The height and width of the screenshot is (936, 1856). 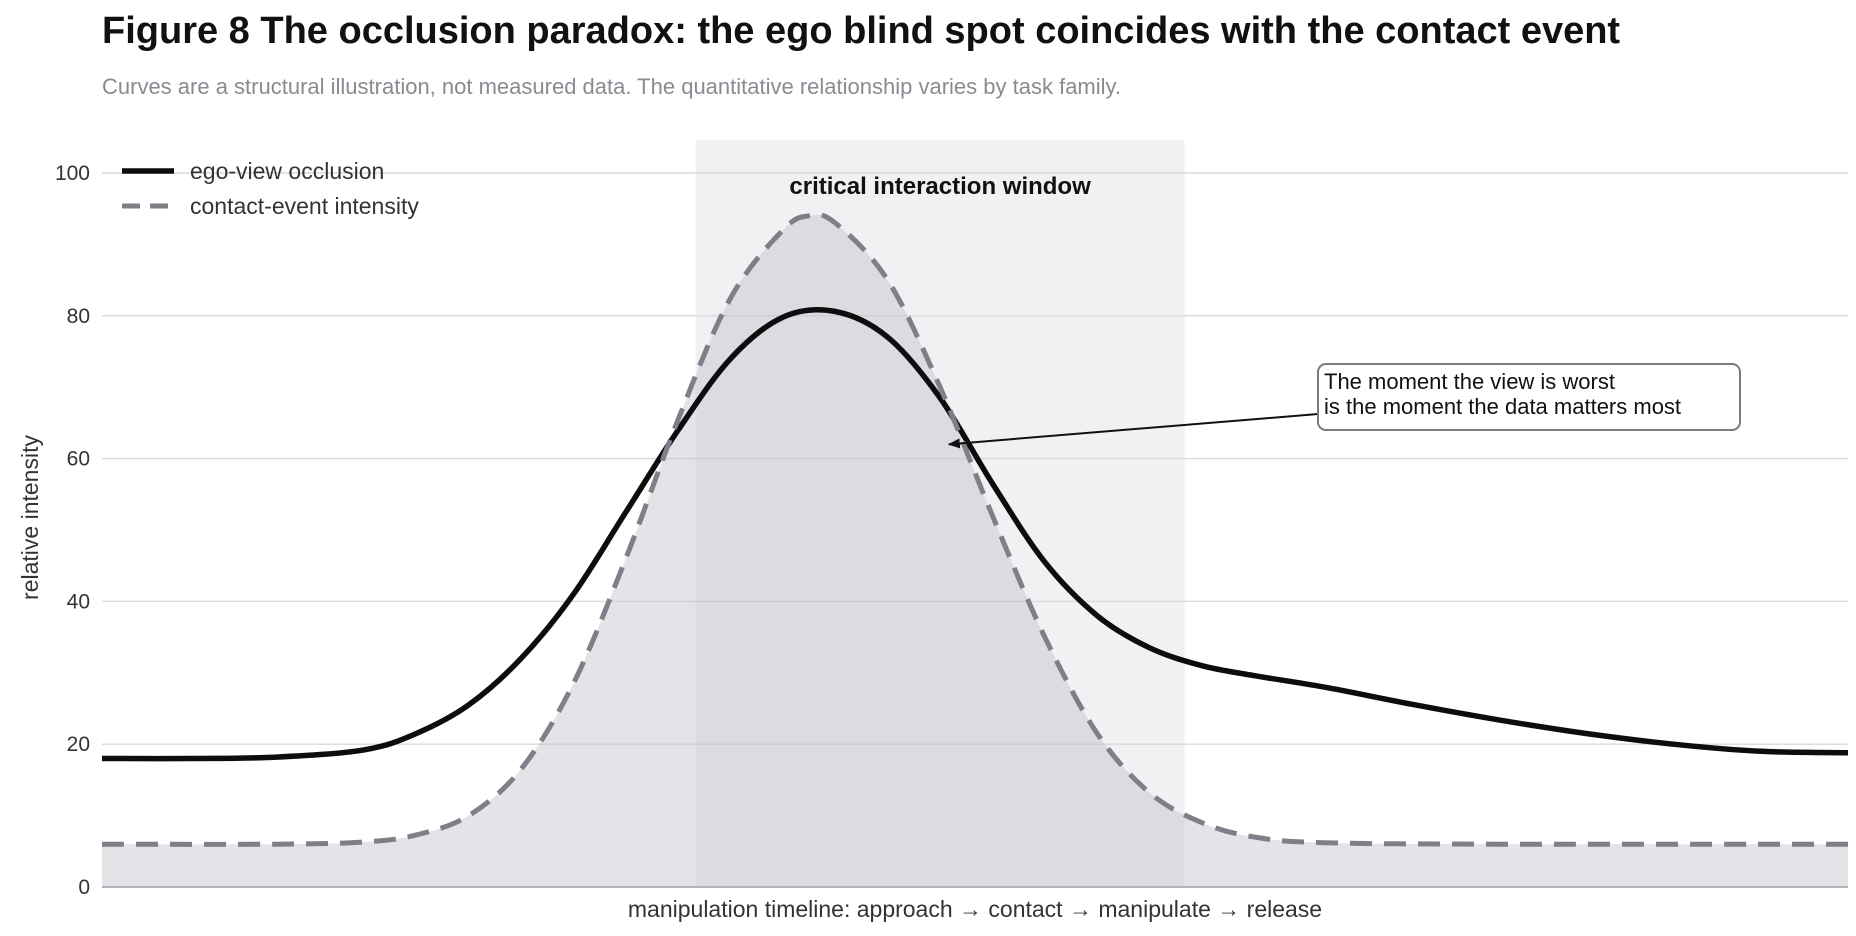 I want to click on annotation-box, so click(x=1529, y=397).